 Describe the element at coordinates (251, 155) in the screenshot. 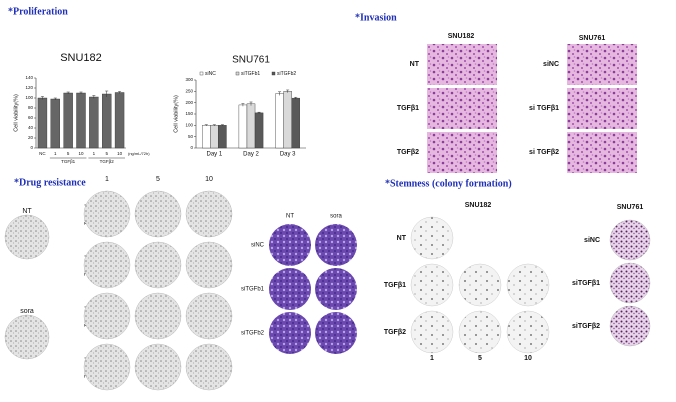

I see `x-tick-label: Day 2` at that location.